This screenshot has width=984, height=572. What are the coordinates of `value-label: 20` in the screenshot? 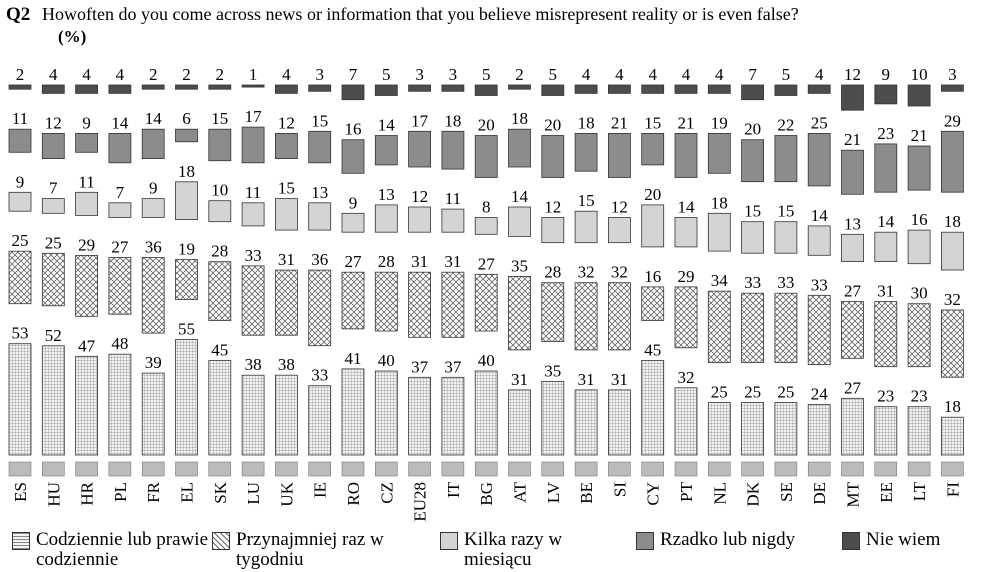 It's located at (486, 125).